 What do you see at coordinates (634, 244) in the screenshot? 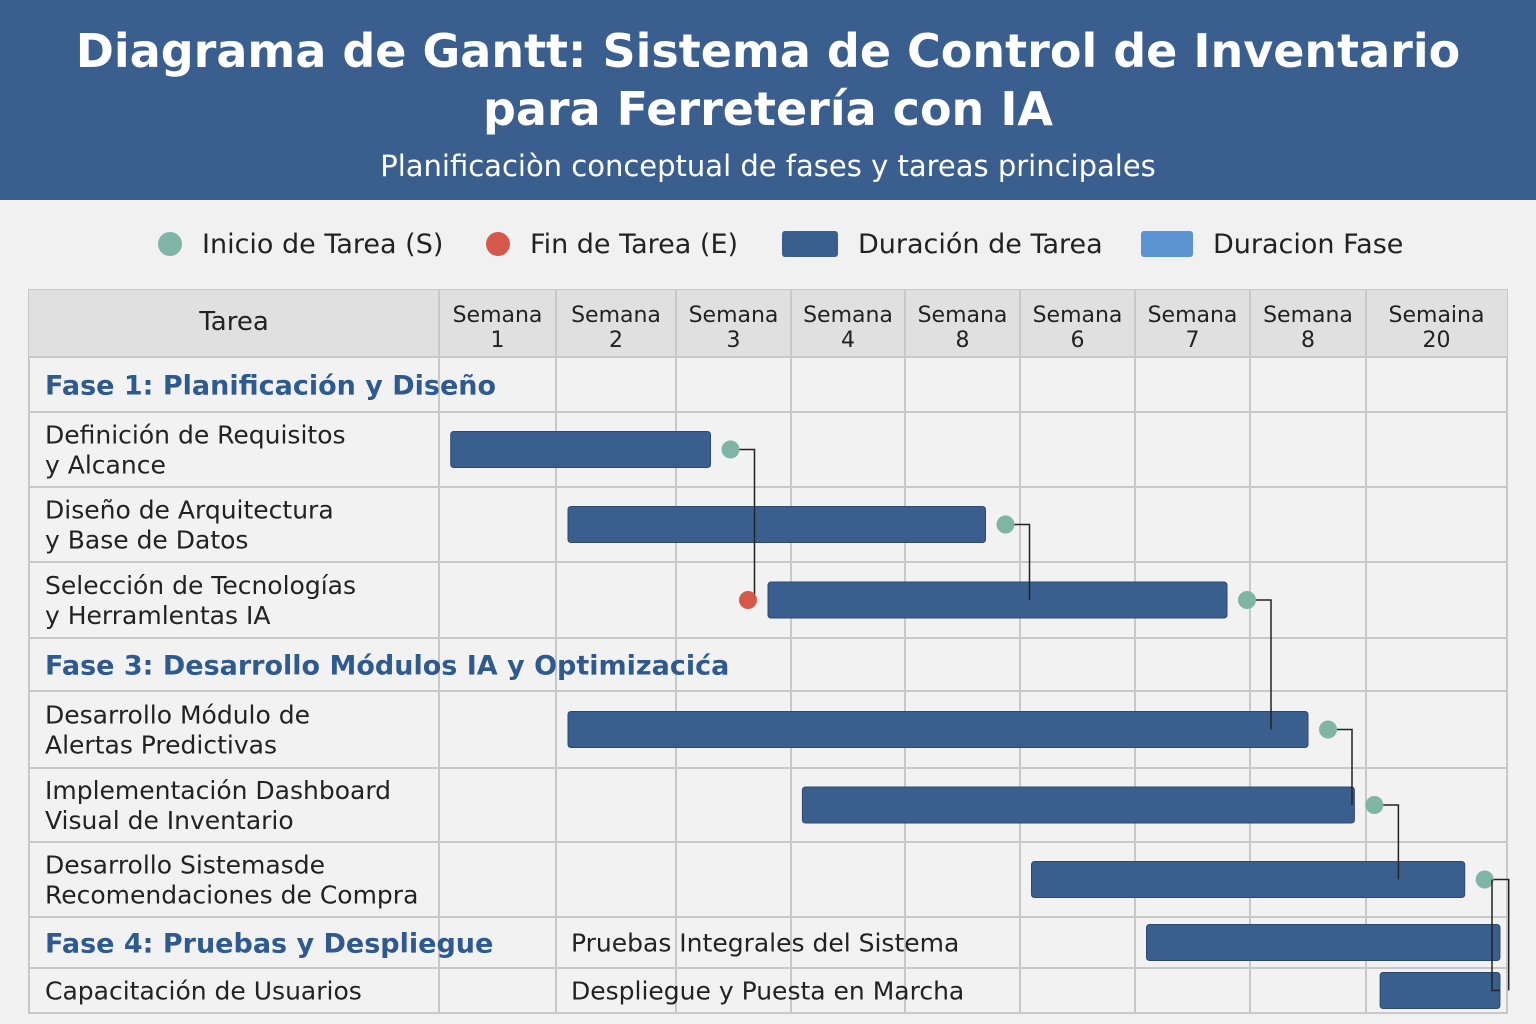
I see `legend-end-label: Fin de Tarea (E)` at bounding box center [634, 244].